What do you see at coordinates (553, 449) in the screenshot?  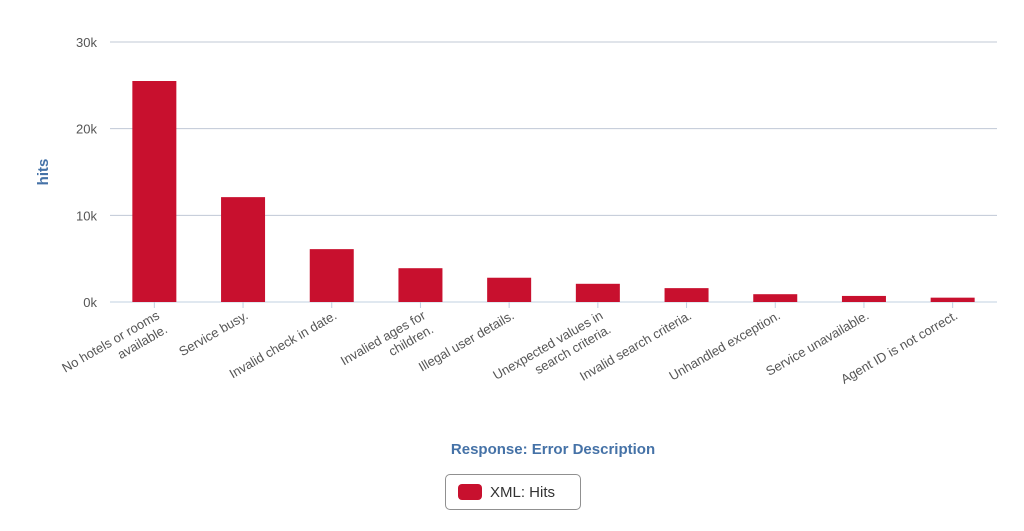 I see `x-axis-title: Response: Error Description` at bounding box center [553, 449].